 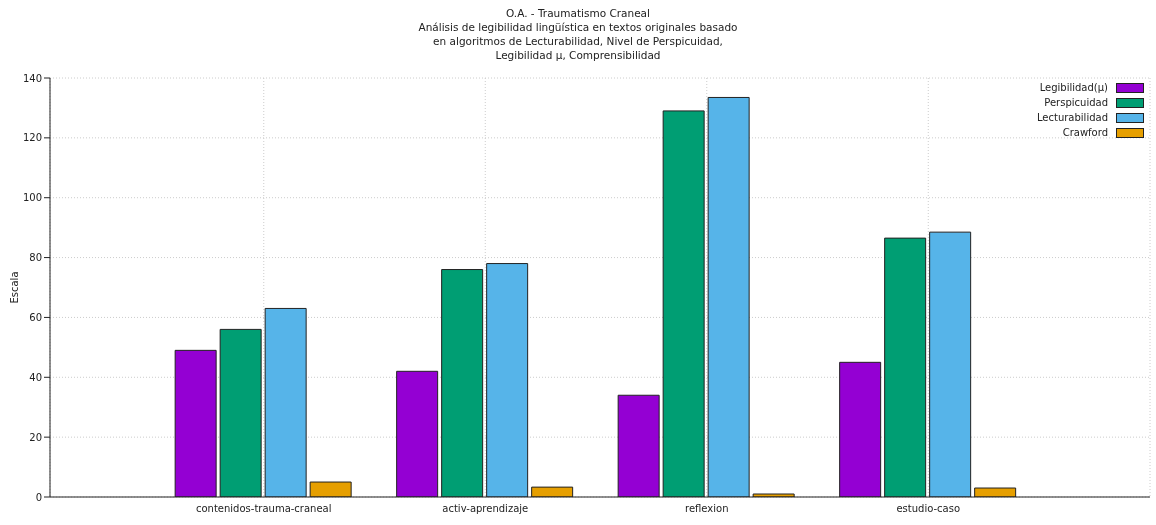 I want to click on x-tick-label: estudio-caso, so click(x=928, y=509).